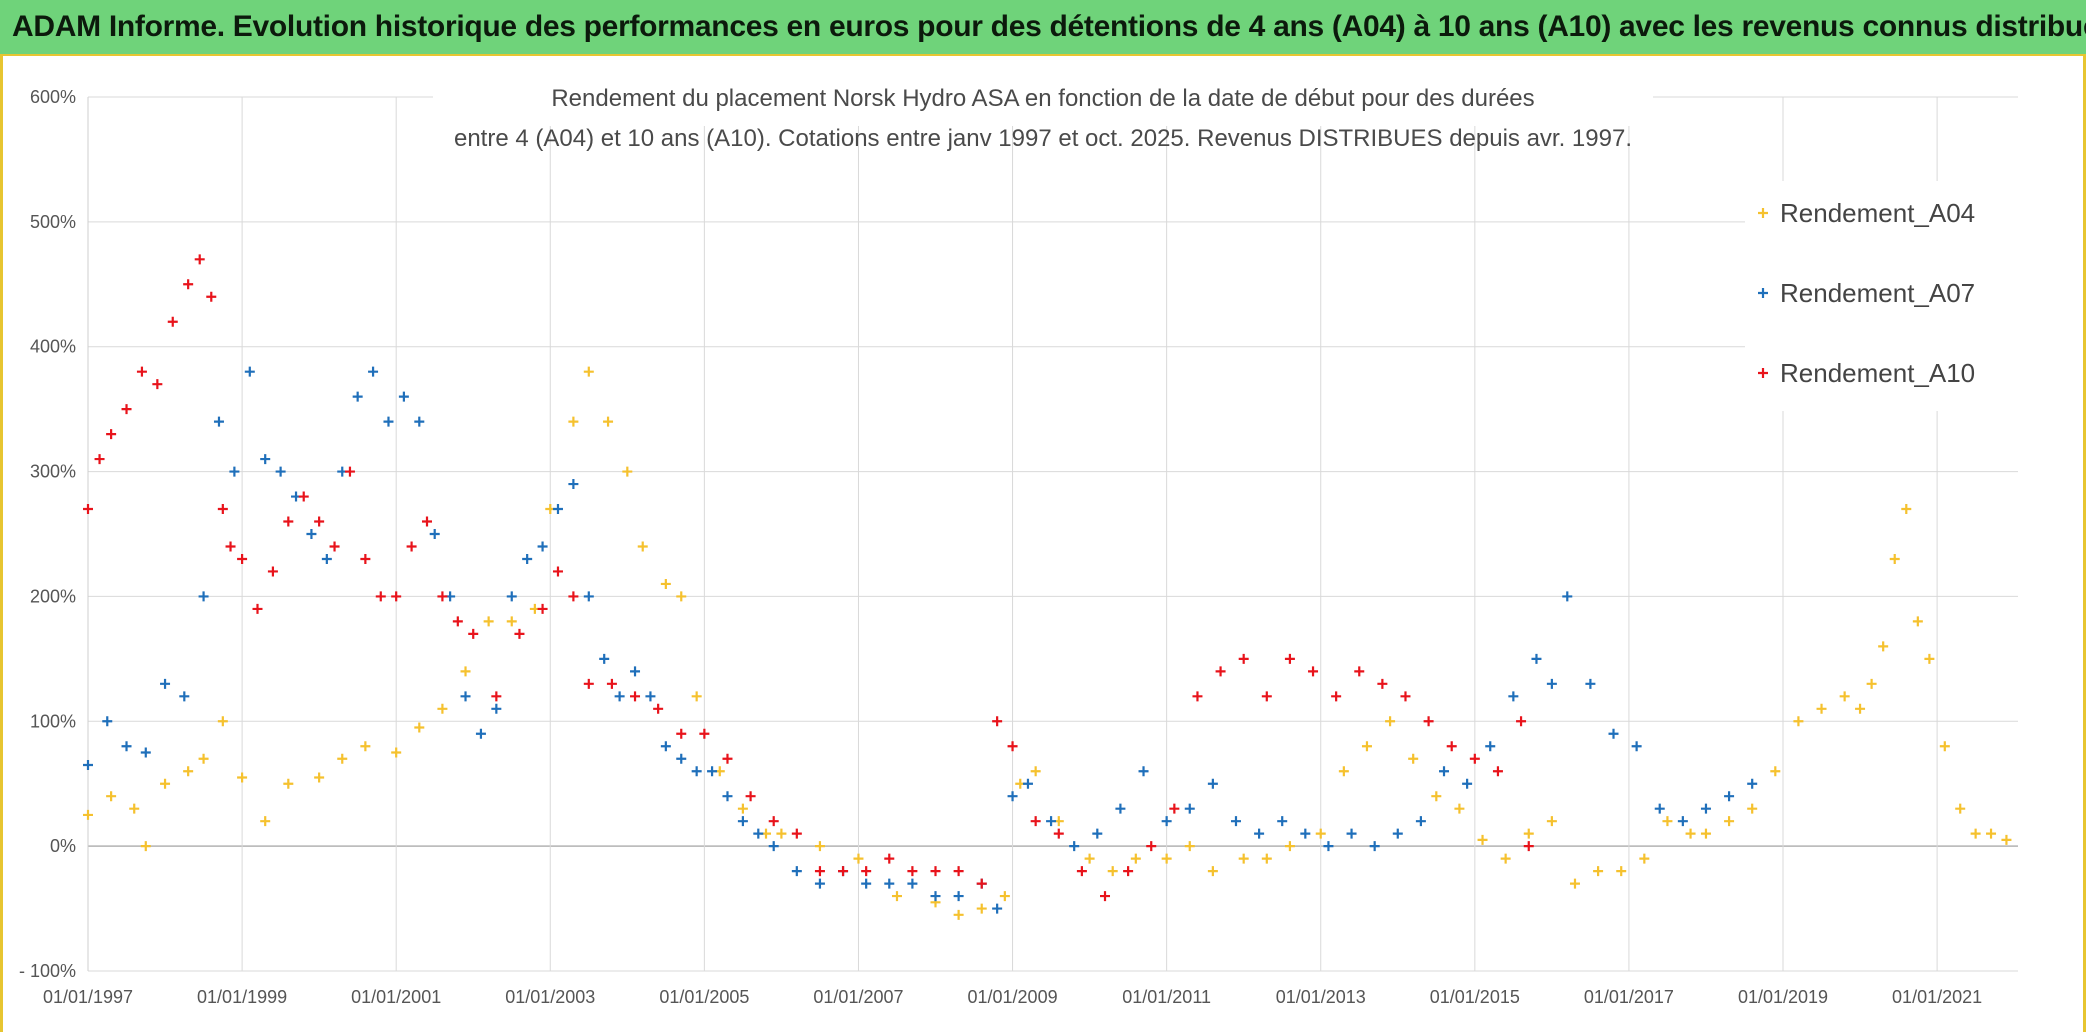 This screenshot has width=2086, height=1032. I want to click on x-tick-label: 01/01/2009, so click(1013, 997).